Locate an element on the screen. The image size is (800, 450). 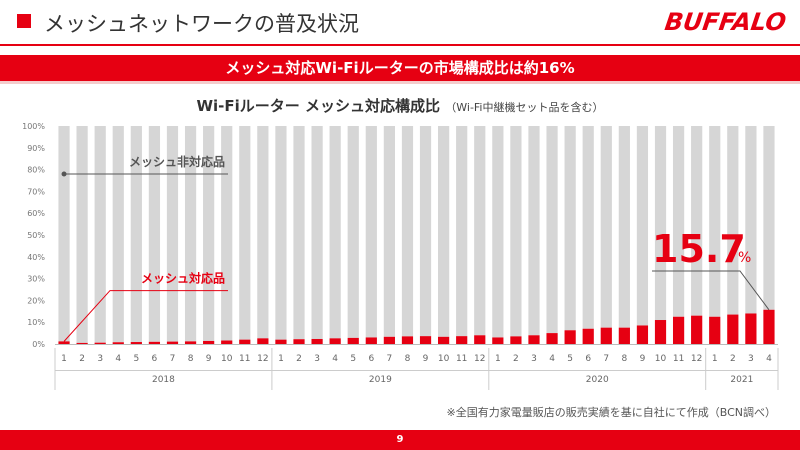
y-tick-label: 40% is located at coordinates (36, 257).